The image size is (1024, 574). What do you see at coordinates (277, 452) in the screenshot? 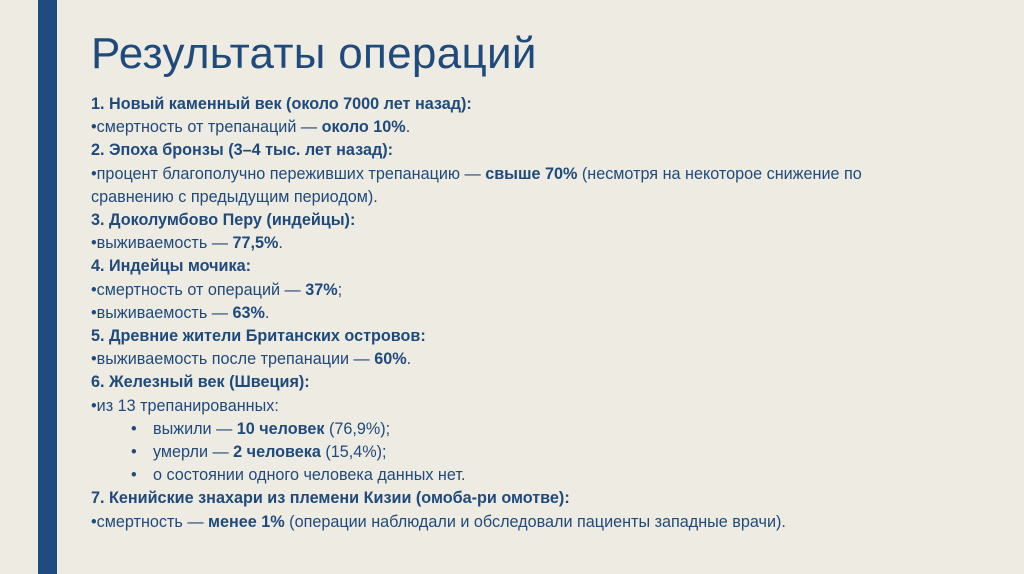
I see `item-value: 2 человека` at bounding box center [277, 452].